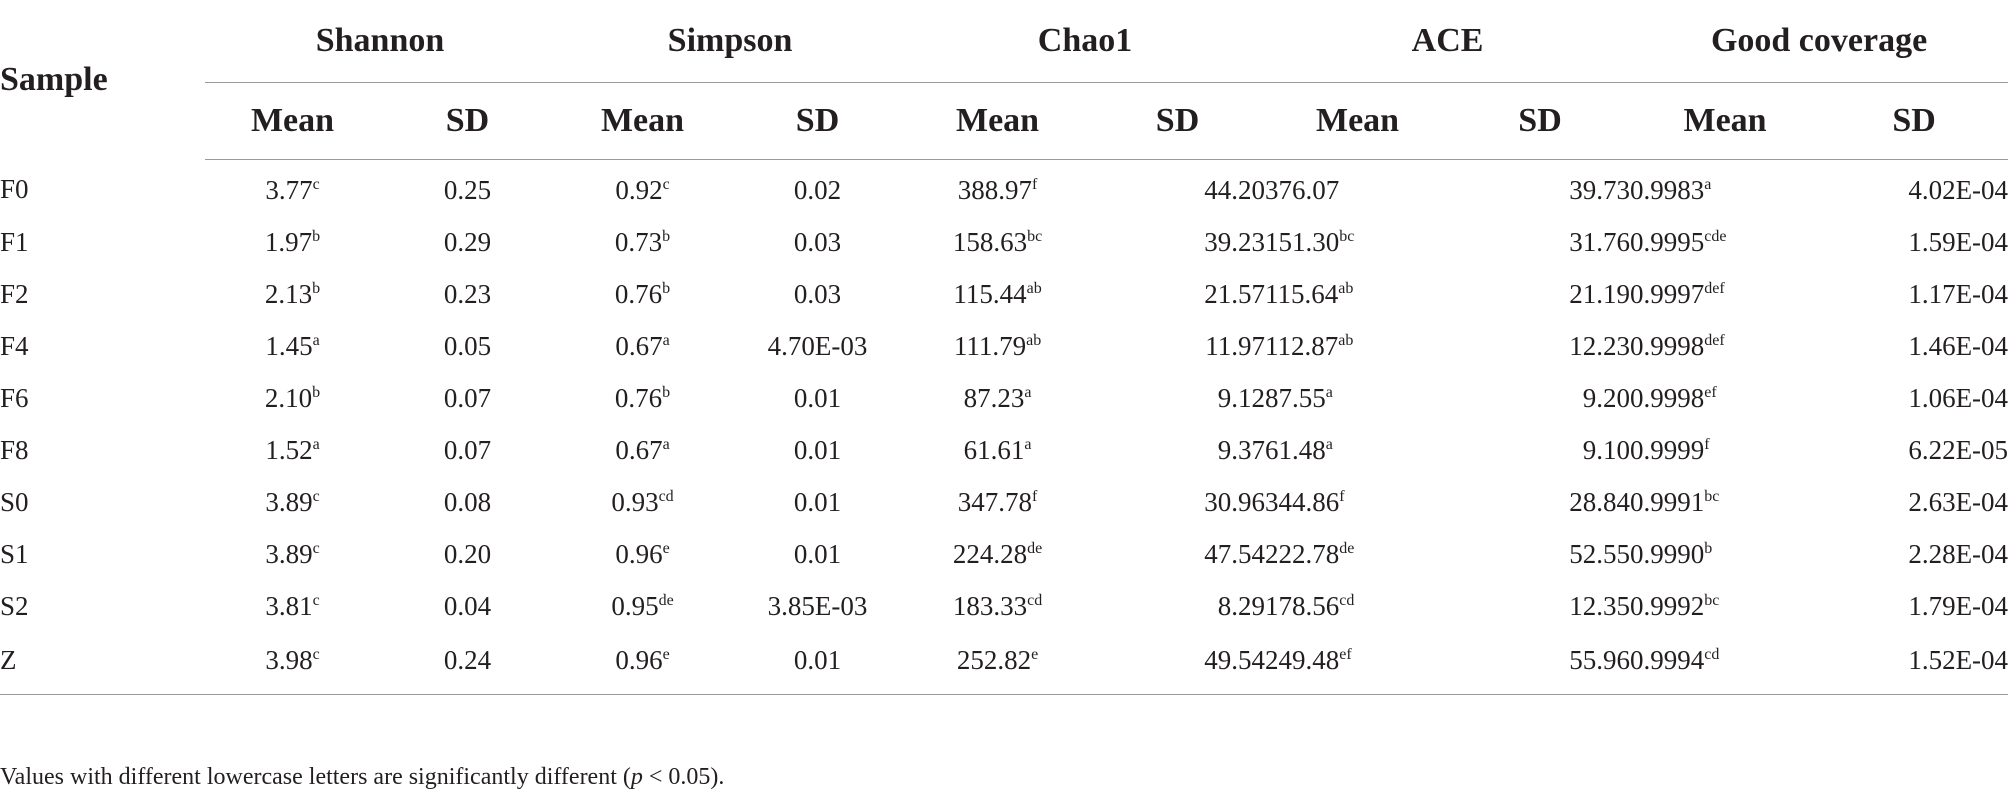 The height and width of the screenshot is (801, 2008). Describe the element at coordinates (1725, 294) in the screenshot. I see `cell-good-coverage-mean: 0.9997def` at that location.